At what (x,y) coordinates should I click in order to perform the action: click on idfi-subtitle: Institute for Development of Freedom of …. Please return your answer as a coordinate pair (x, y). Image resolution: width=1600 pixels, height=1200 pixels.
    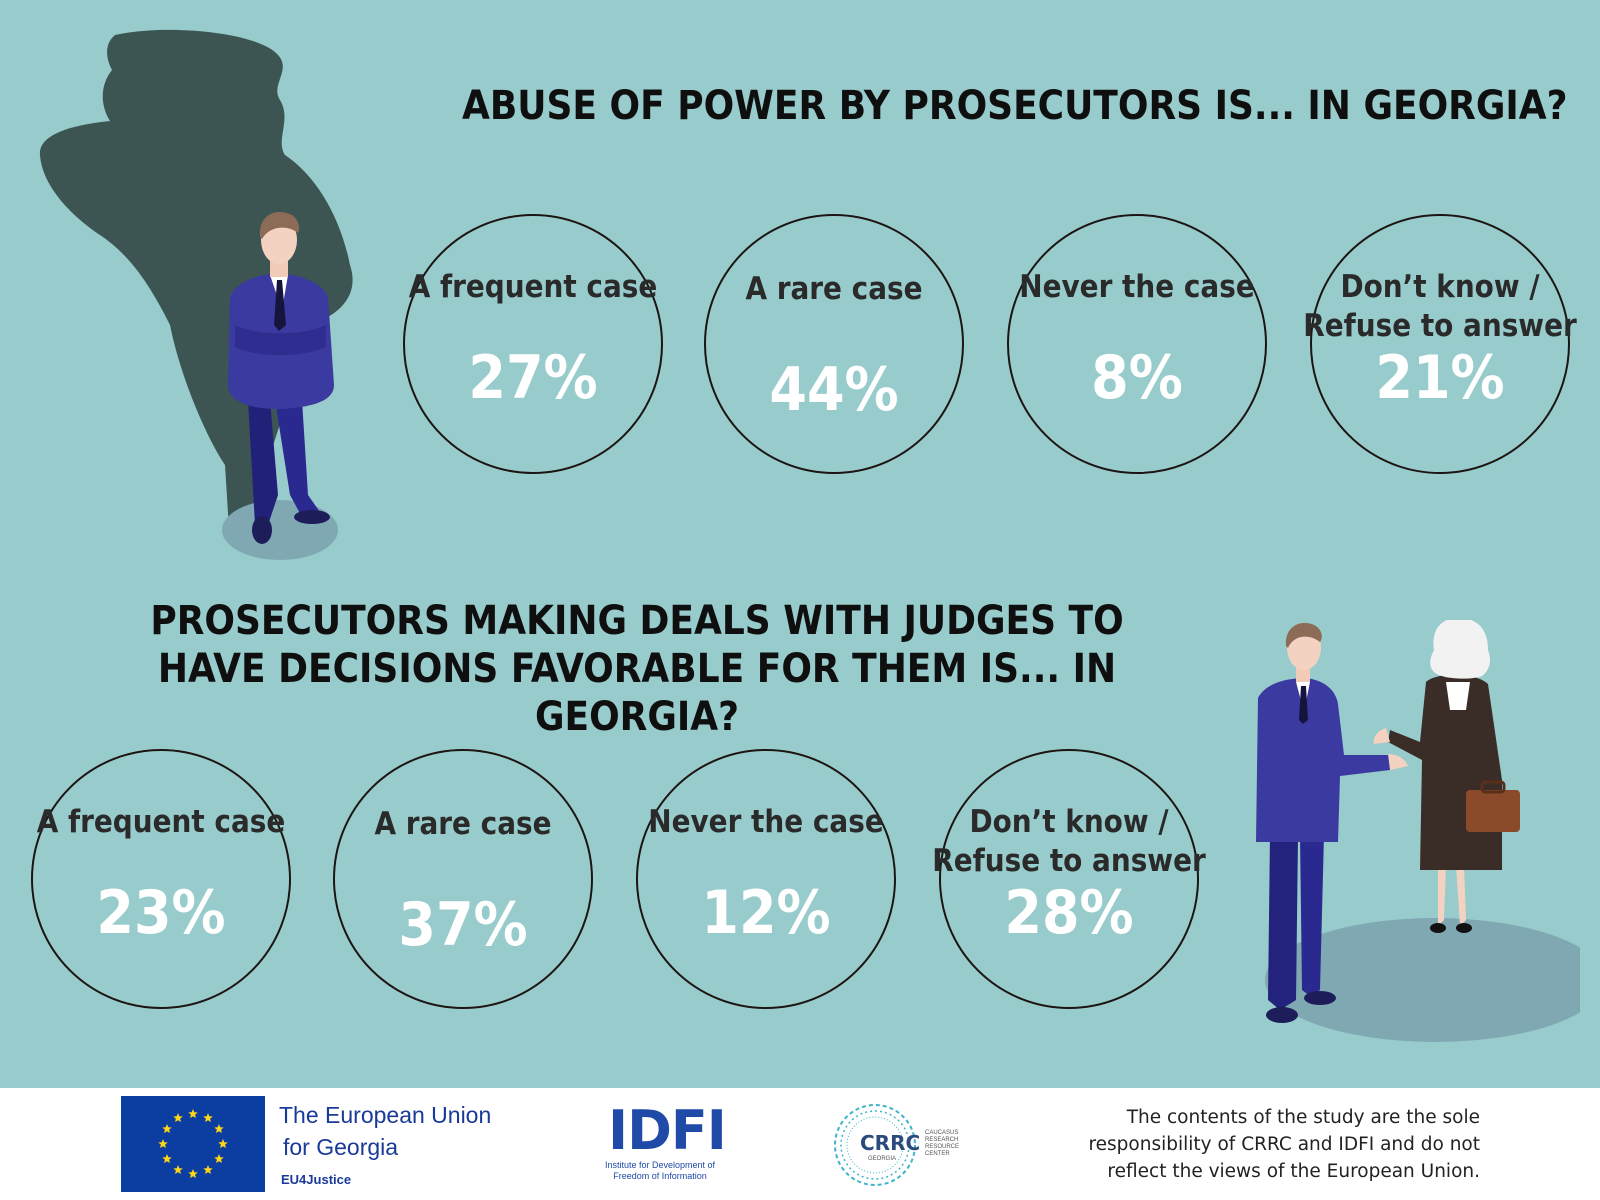
    Looking at the image, I should click on (660, 1170).